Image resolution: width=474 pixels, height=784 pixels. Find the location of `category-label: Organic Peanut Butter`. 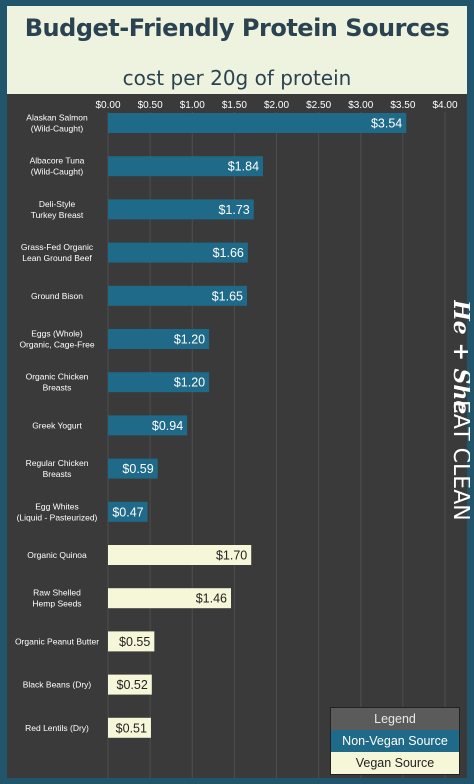

category-label: Organic Peanut Butter is located at coordinates (57, 641).